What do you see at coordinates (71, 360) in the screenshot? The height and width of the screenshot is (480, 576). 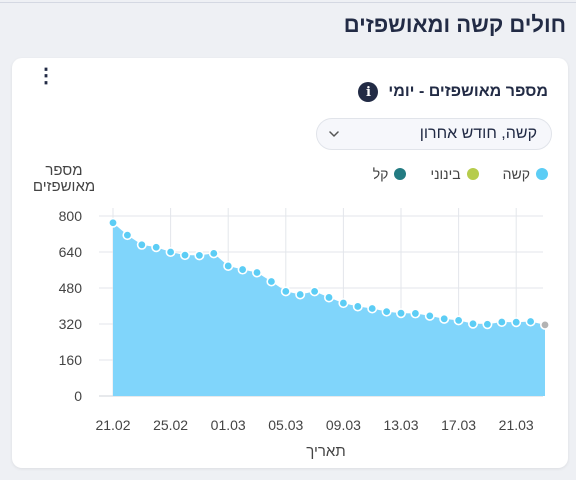 I see `y-tick-label: 160` at bounding box center [71, 360].